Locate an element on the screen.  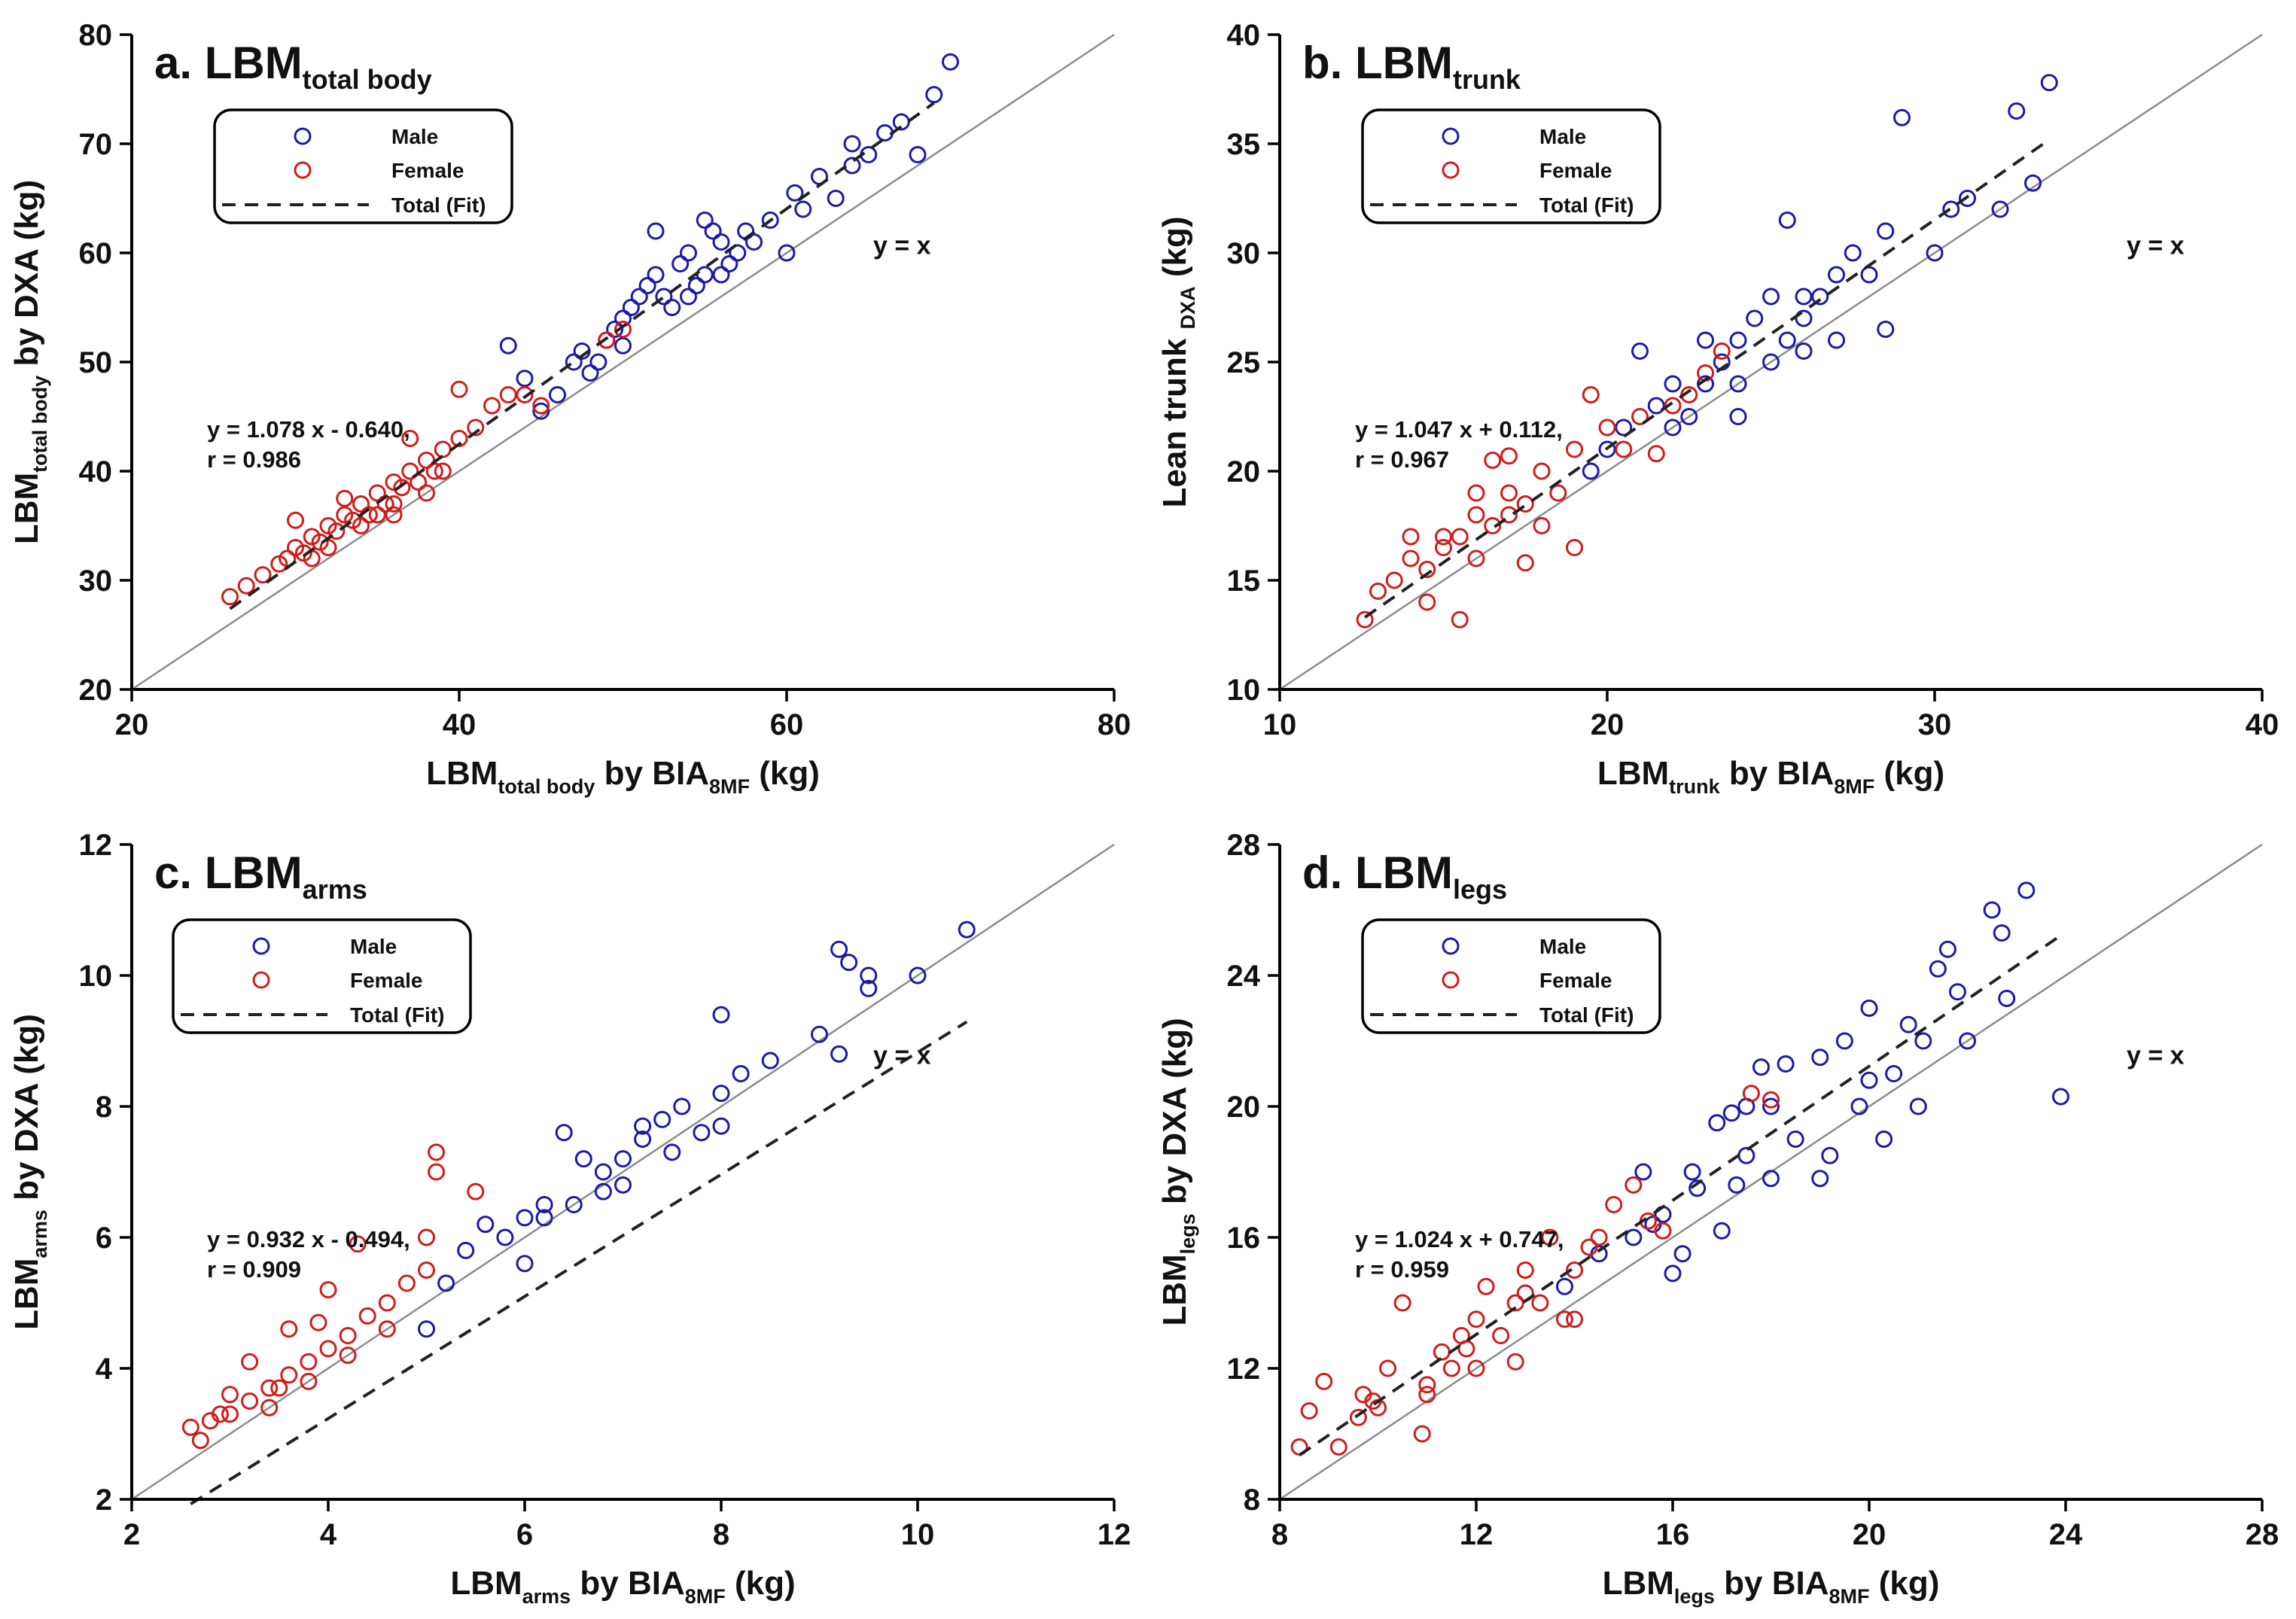
identity-label: y = x is located at coordinates (2156, 245).